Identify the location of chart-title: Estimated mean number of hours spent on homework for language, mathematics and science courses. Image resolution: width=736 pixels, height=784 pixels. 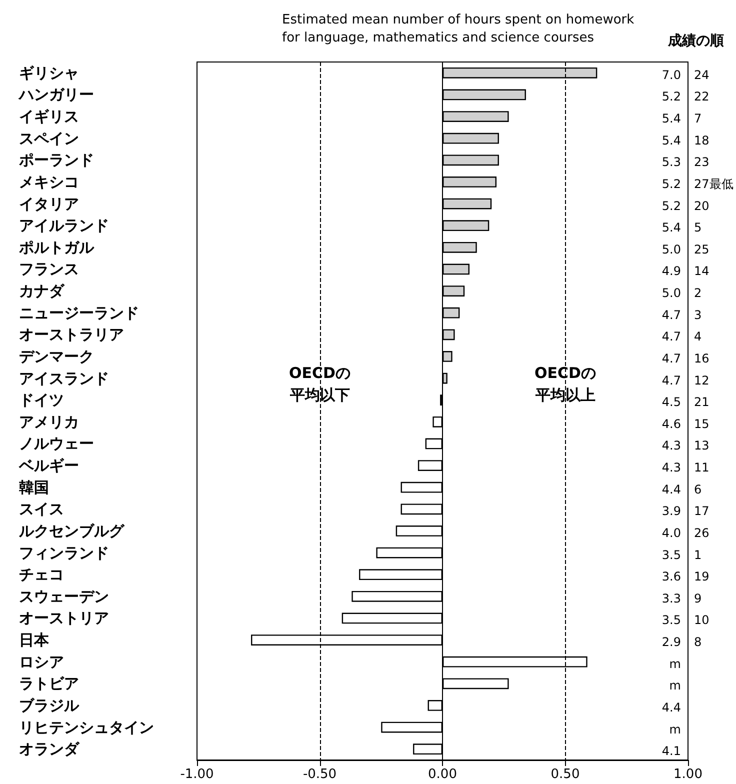
(458, 29).